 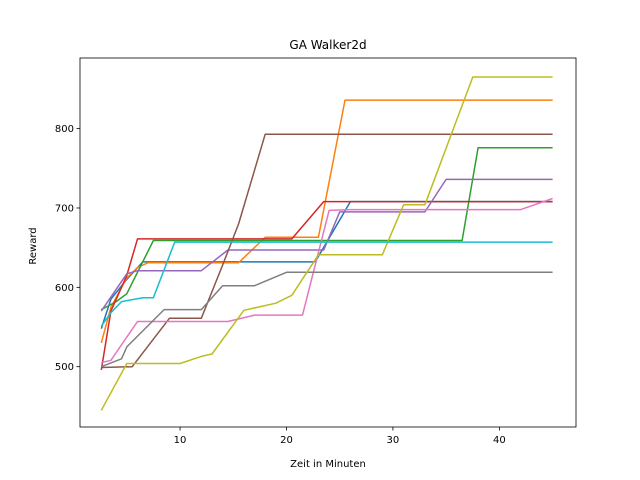 What do you see at coordinates (327, 45) in the screenshot?
I see `chart-title: GA Walker2d` at bounding box center [327, 45].